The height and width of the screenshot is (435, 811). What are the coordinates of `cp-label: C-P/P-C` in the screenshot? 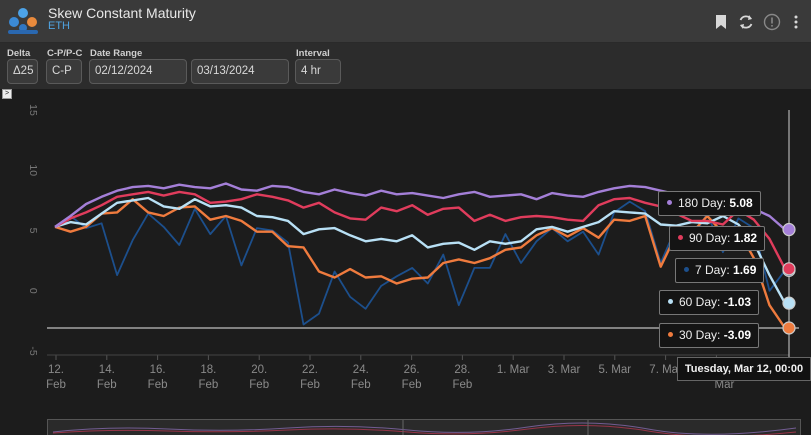 It's located at (65, 53).